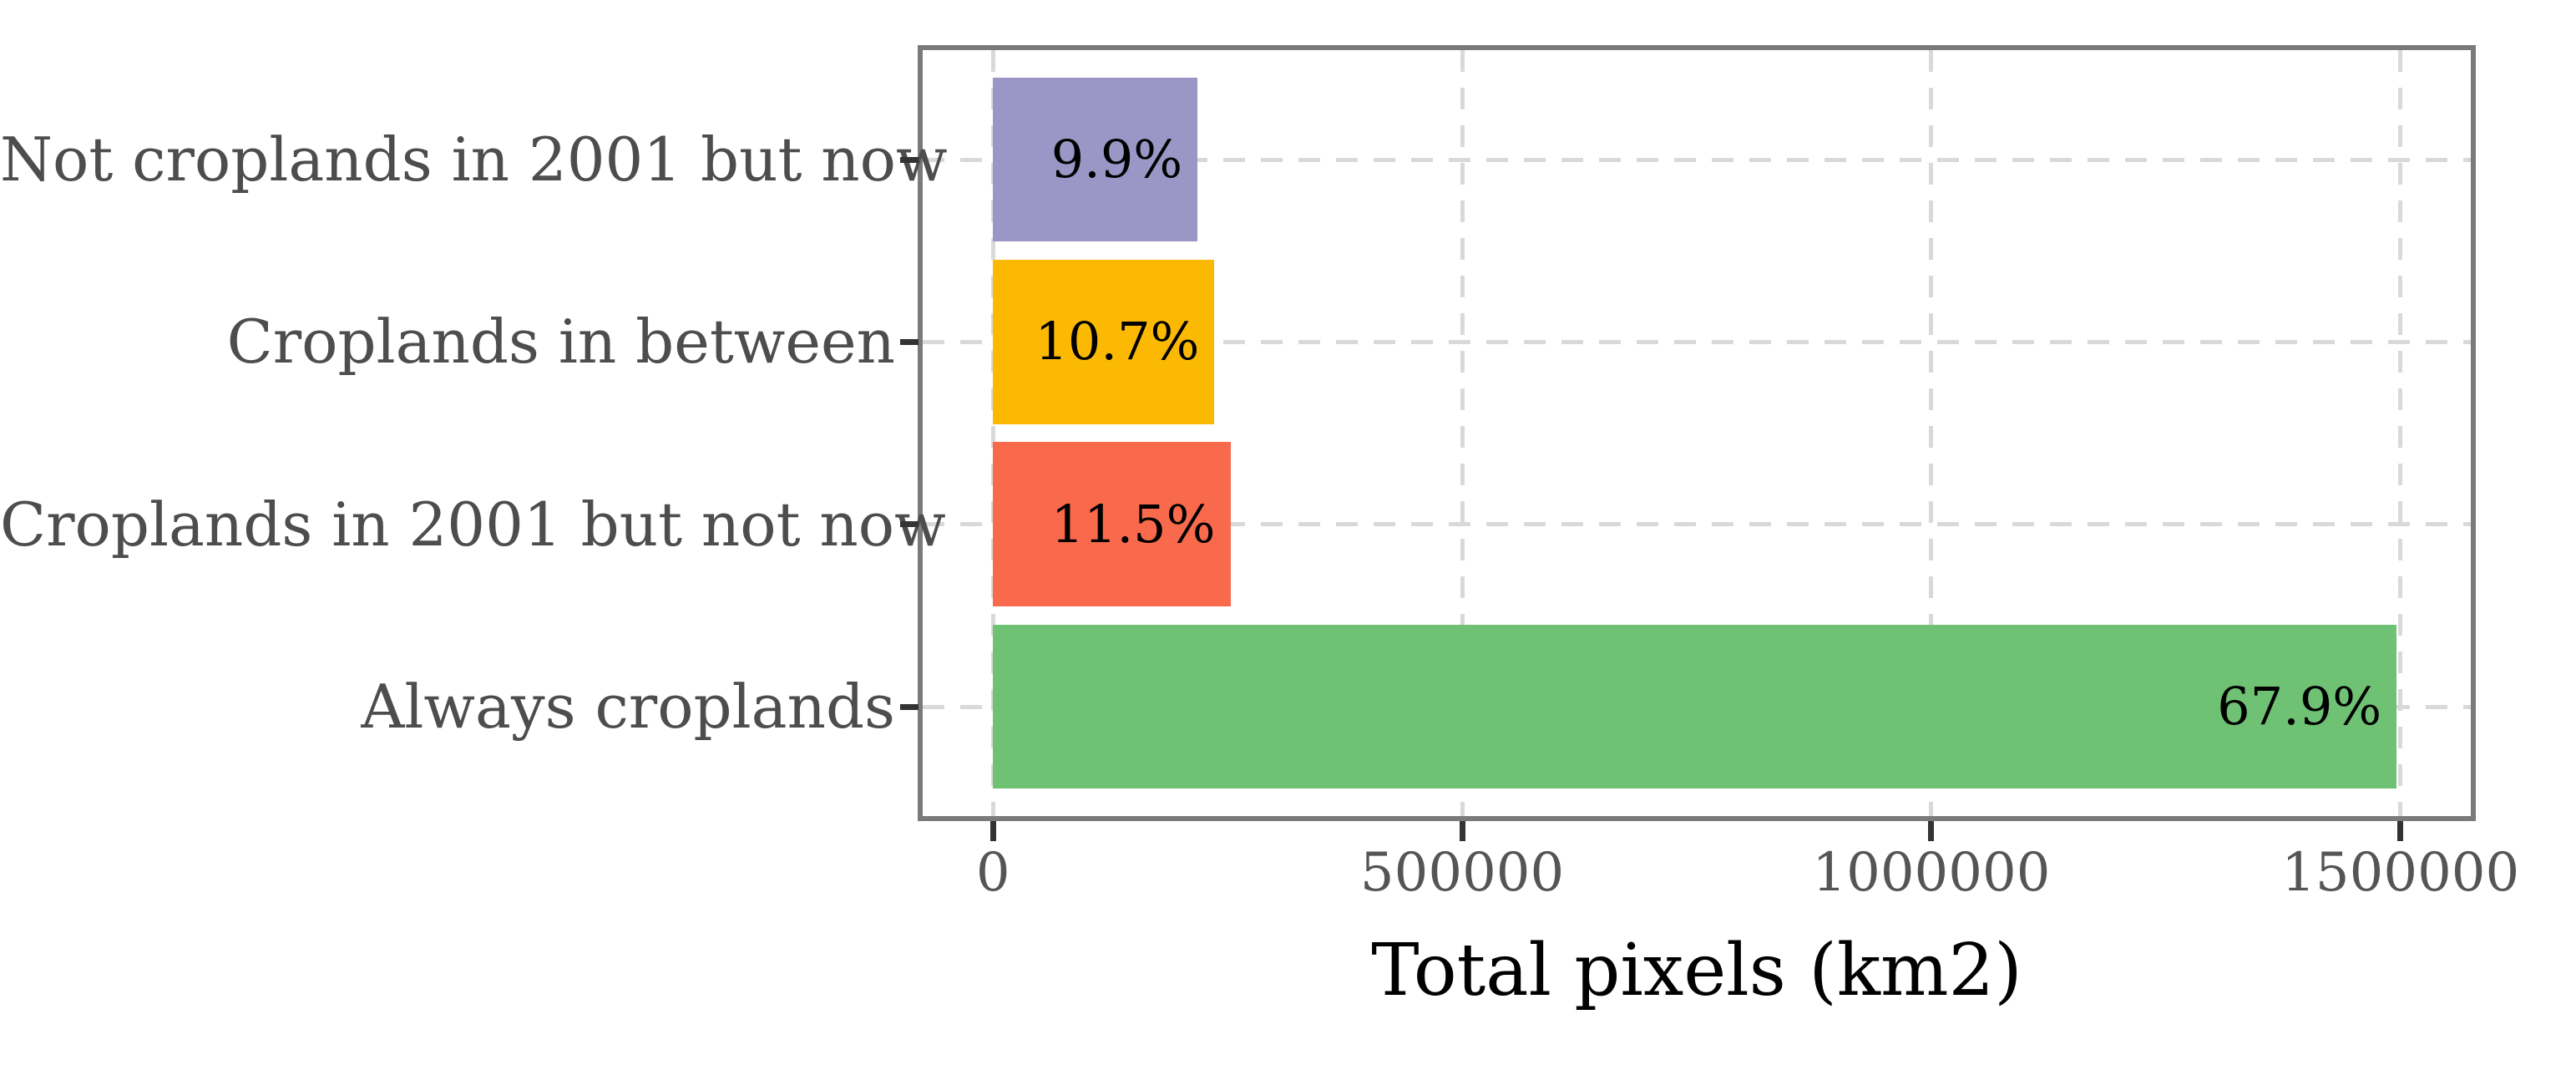  Describe the element at coordinates (1695, 706) in the screenshot. I see `bar-always-croplands` at that location.